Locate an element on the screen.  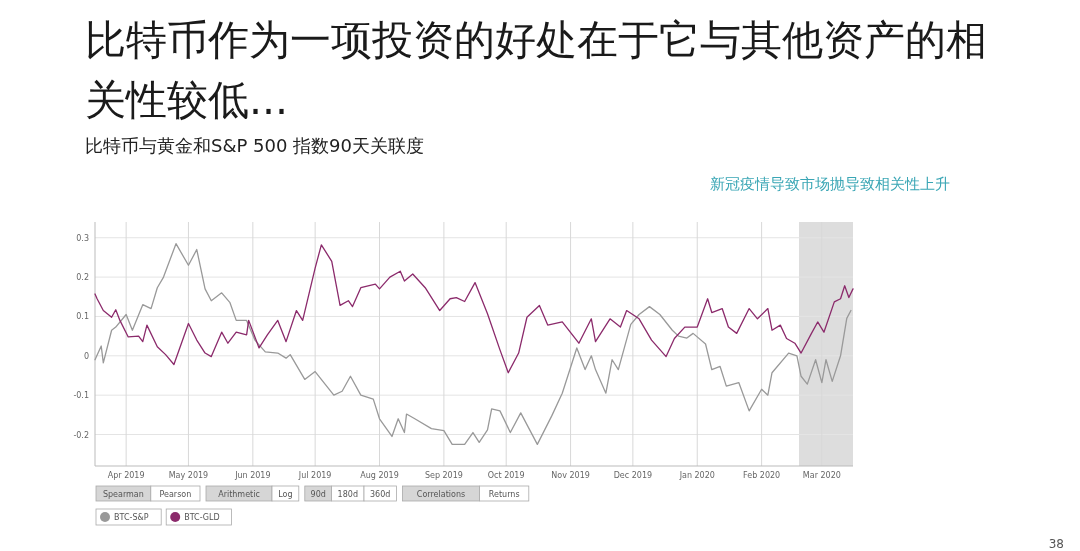
y-tick-label: 0.2 is located at coordinates (82, 278).